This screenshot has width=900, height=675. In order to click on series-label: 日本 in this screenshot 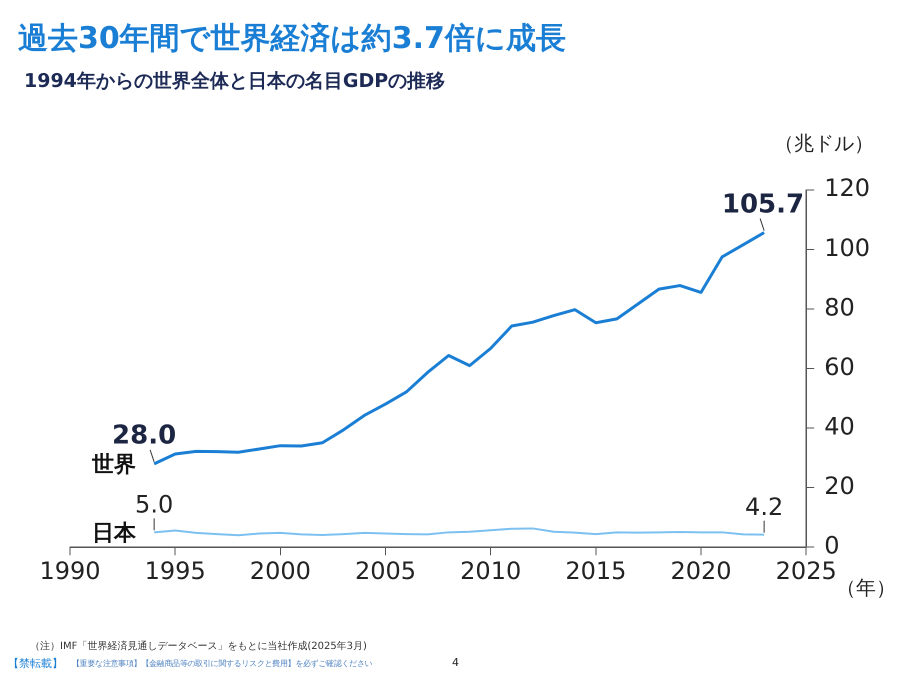, I will do `click(115, 533)`.